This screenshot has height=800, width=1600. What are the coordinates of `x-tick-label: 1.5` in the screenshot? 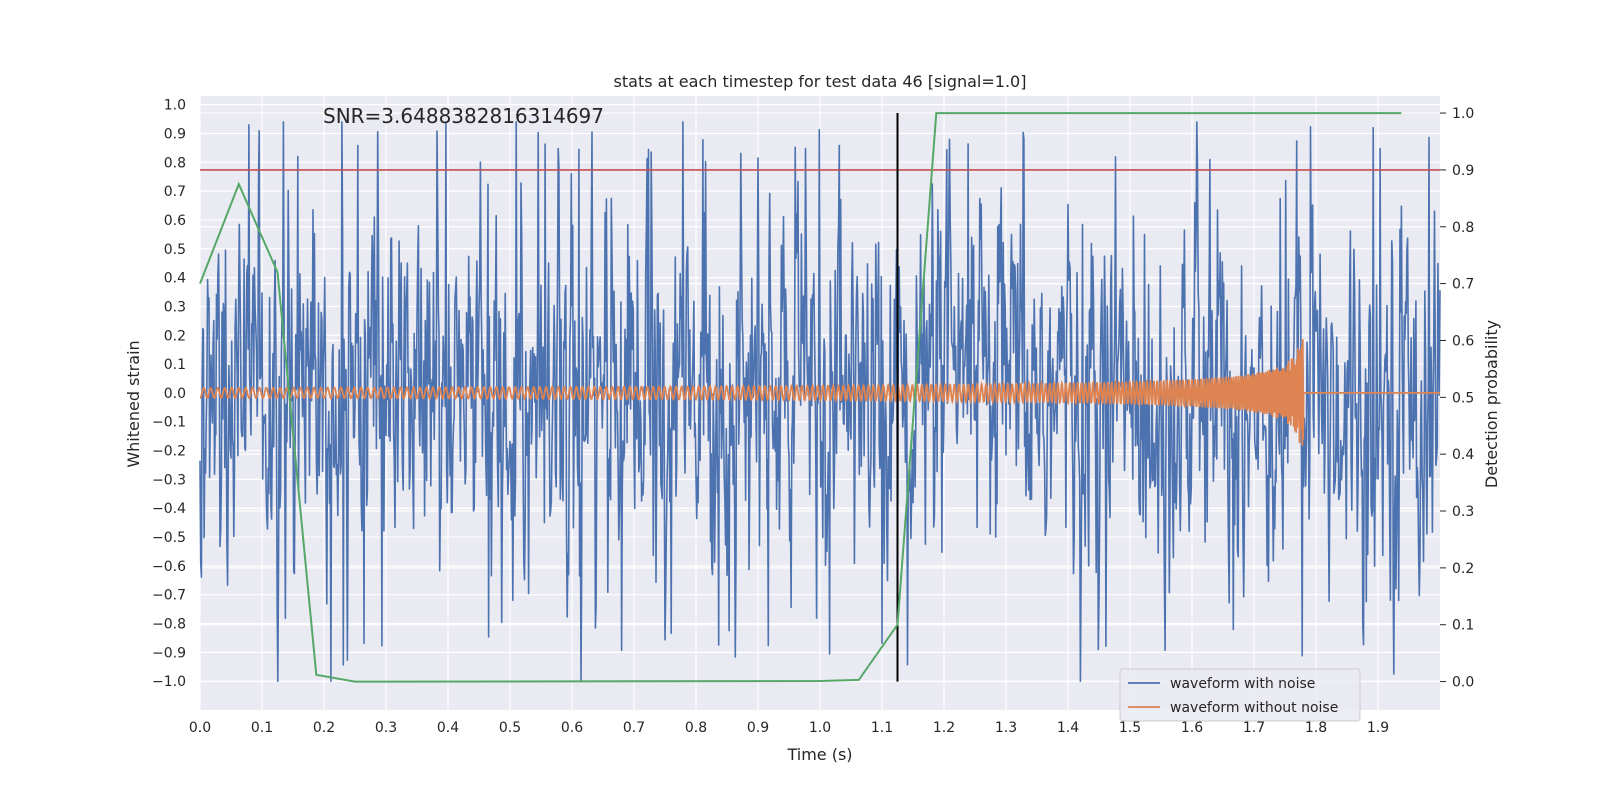 It's located at (1130, 728).